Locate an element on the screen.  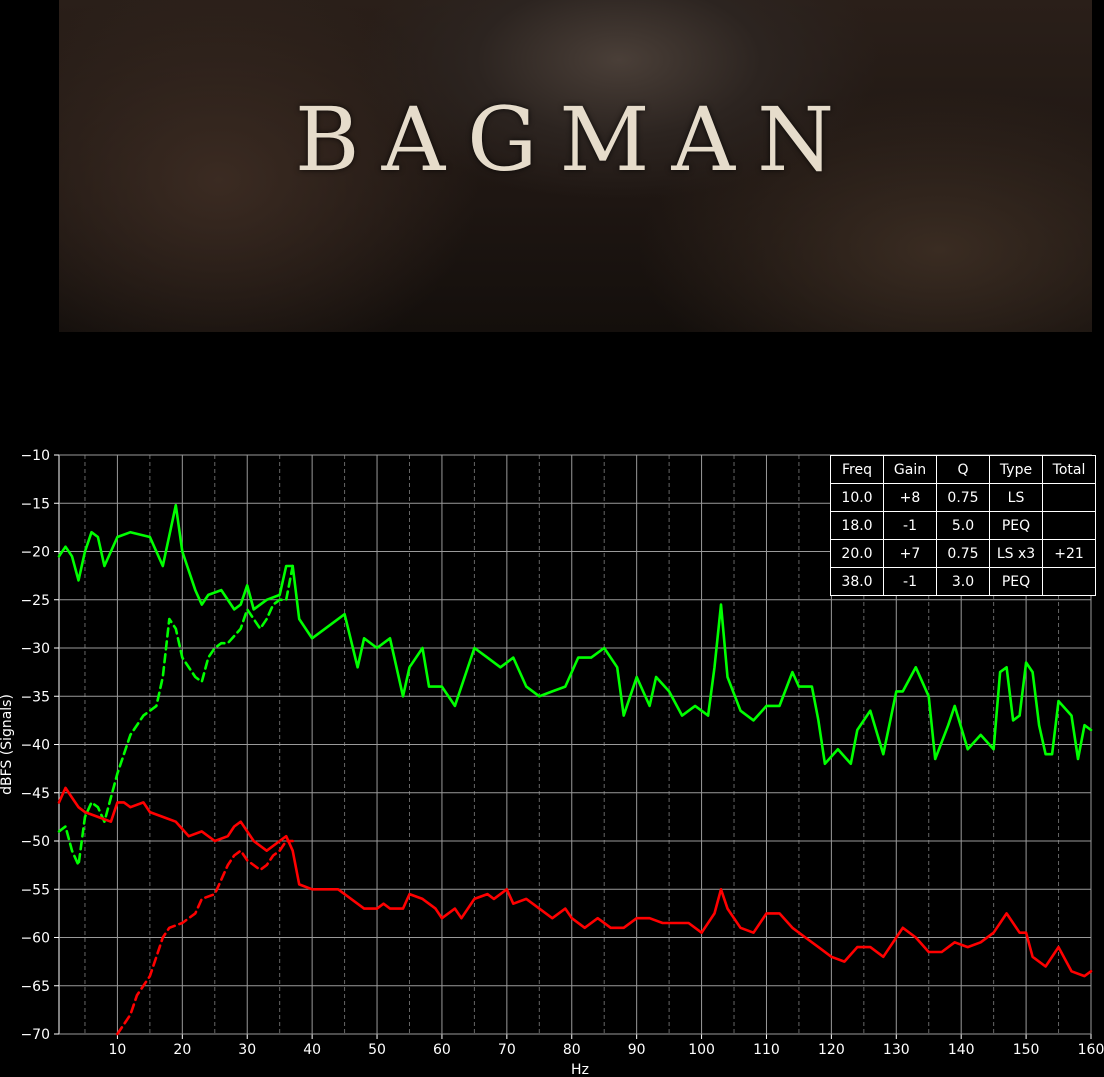
y-tick-label: −35 is located at coordinates (35, 697).